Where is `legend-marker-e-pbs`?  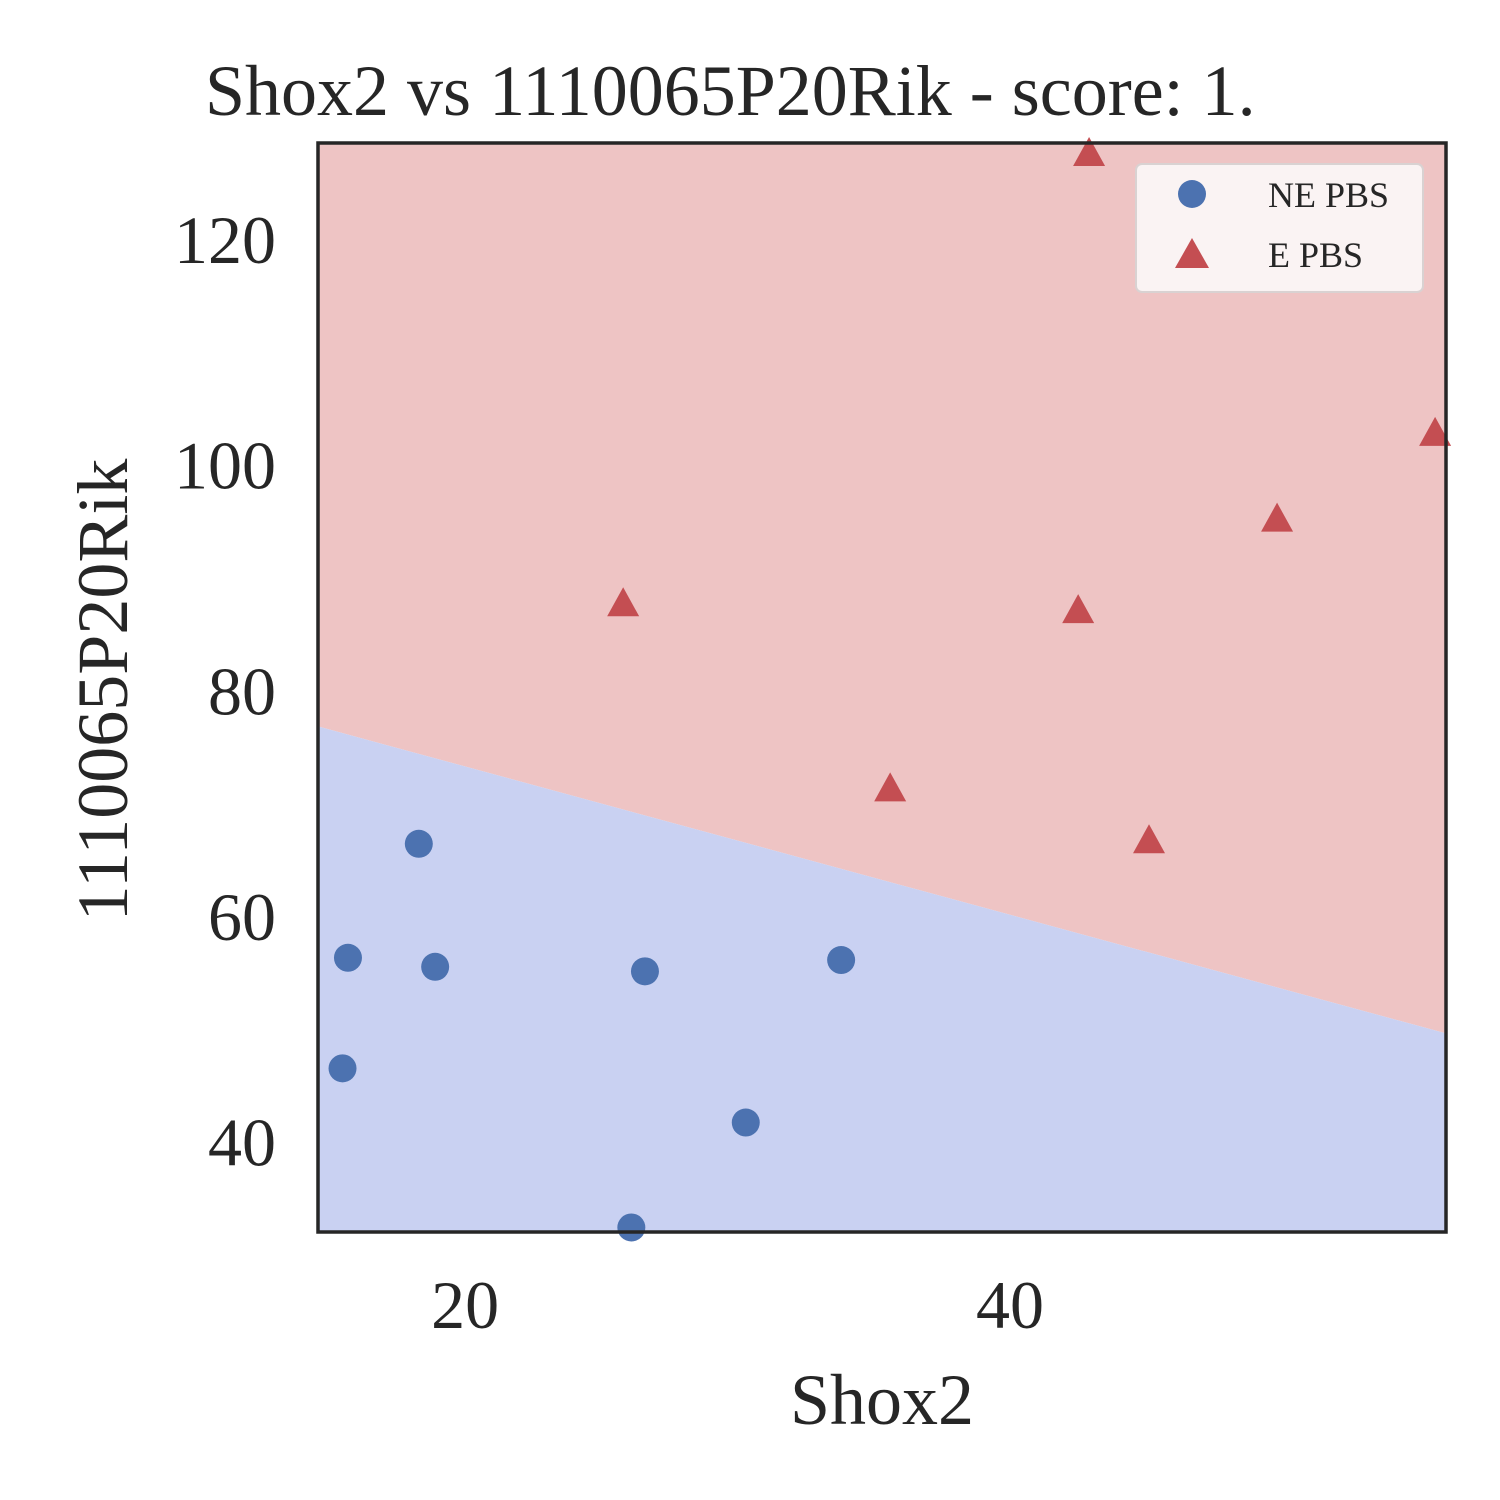 legend-marker-e-pbs is located at coordinates (1192, 253).